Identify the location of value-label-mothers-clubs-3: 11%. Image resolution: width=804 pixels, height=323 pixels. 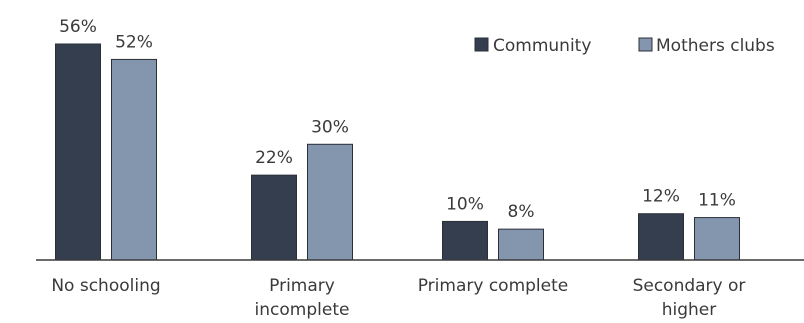
(717, 201).